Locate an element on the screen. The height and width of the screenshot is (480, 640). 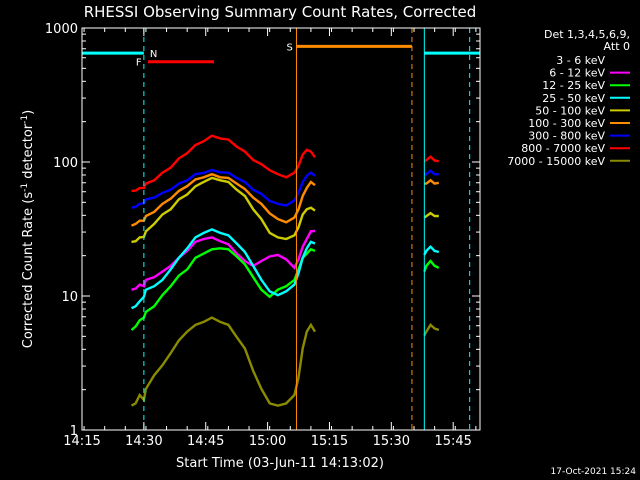
legend-title: Att 0 is located at coordinates (617, 46).